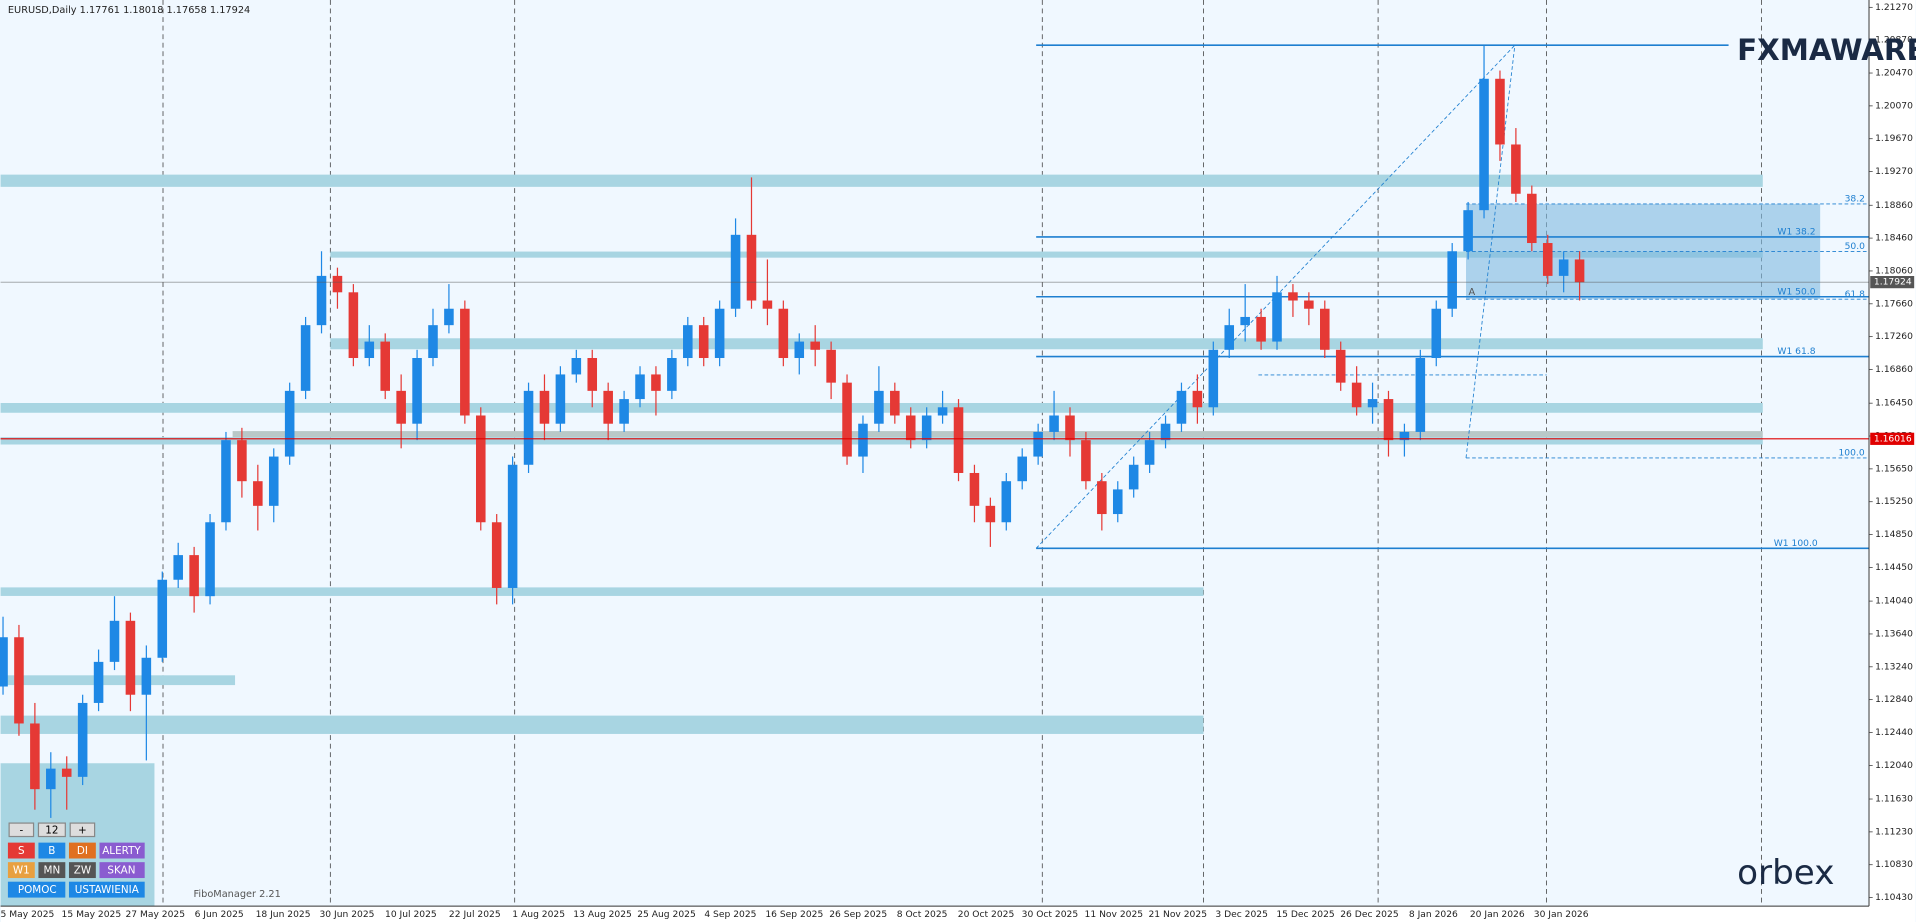  What do you see at coordinates (1894, 370) in the screenshot?
I see `y-tick-label: 1.16860` at bounding box center [1894, 370].